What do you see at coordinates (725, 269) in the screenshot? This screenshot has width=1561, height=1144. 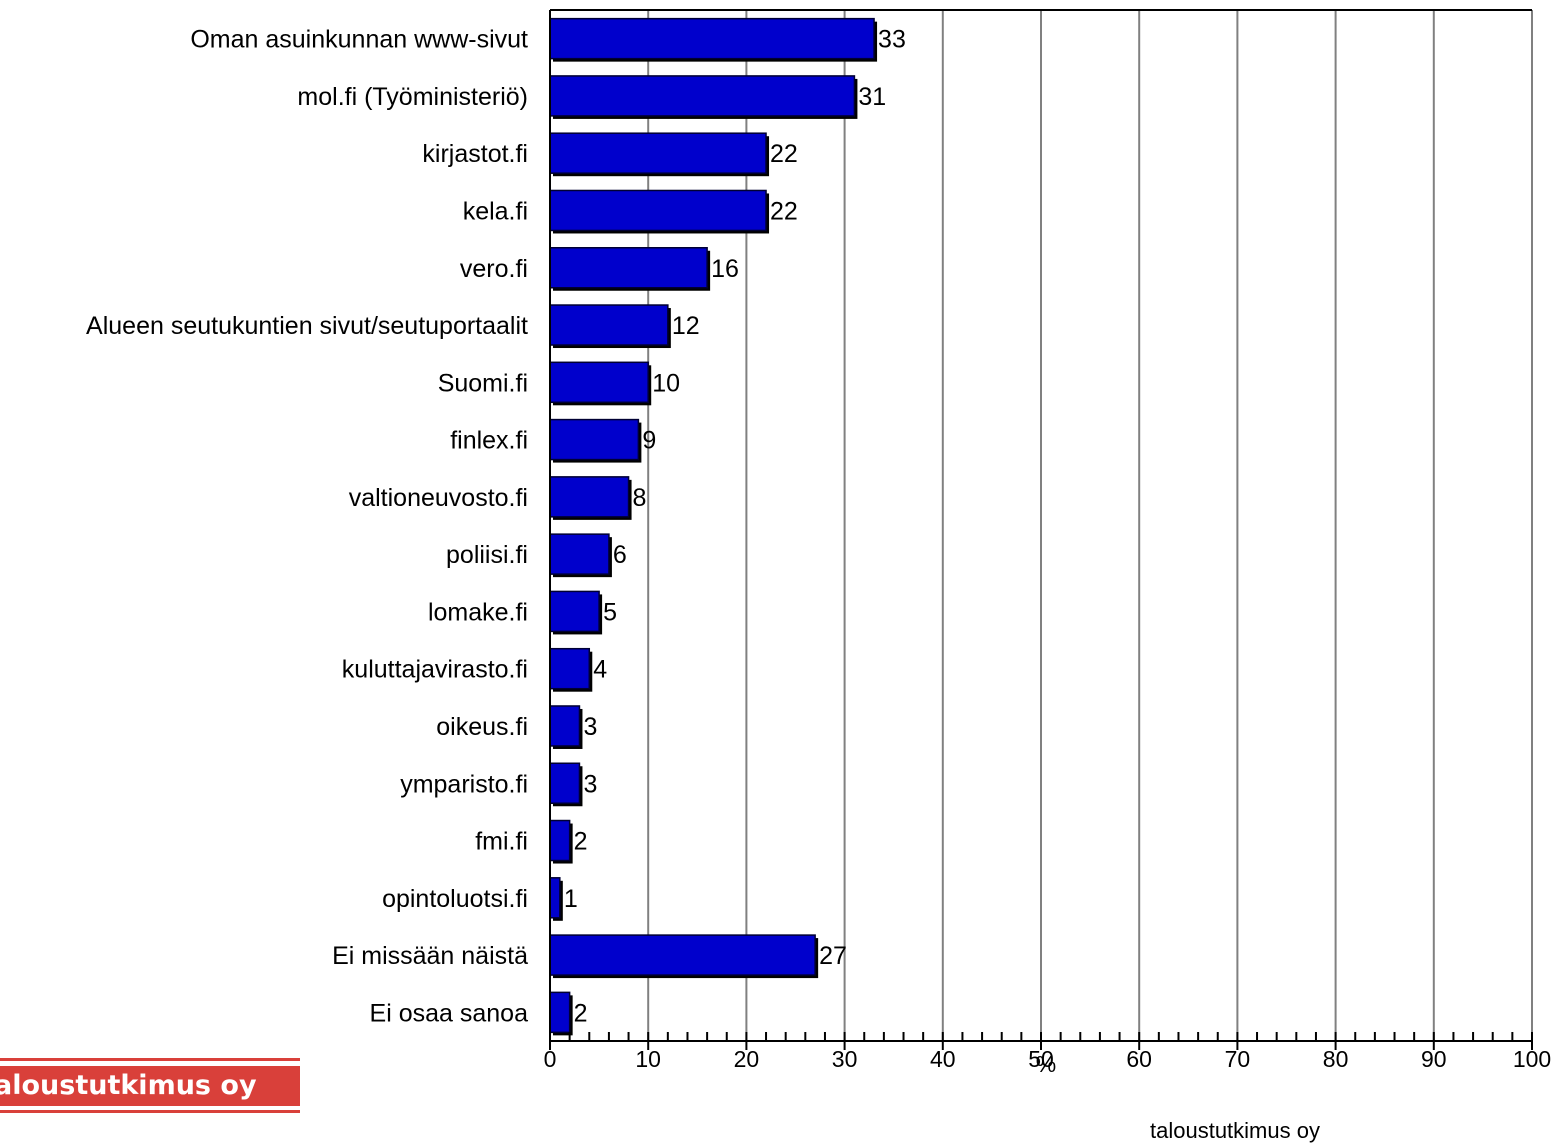 I see `data-label: 16` at bounding box center [725, 269].